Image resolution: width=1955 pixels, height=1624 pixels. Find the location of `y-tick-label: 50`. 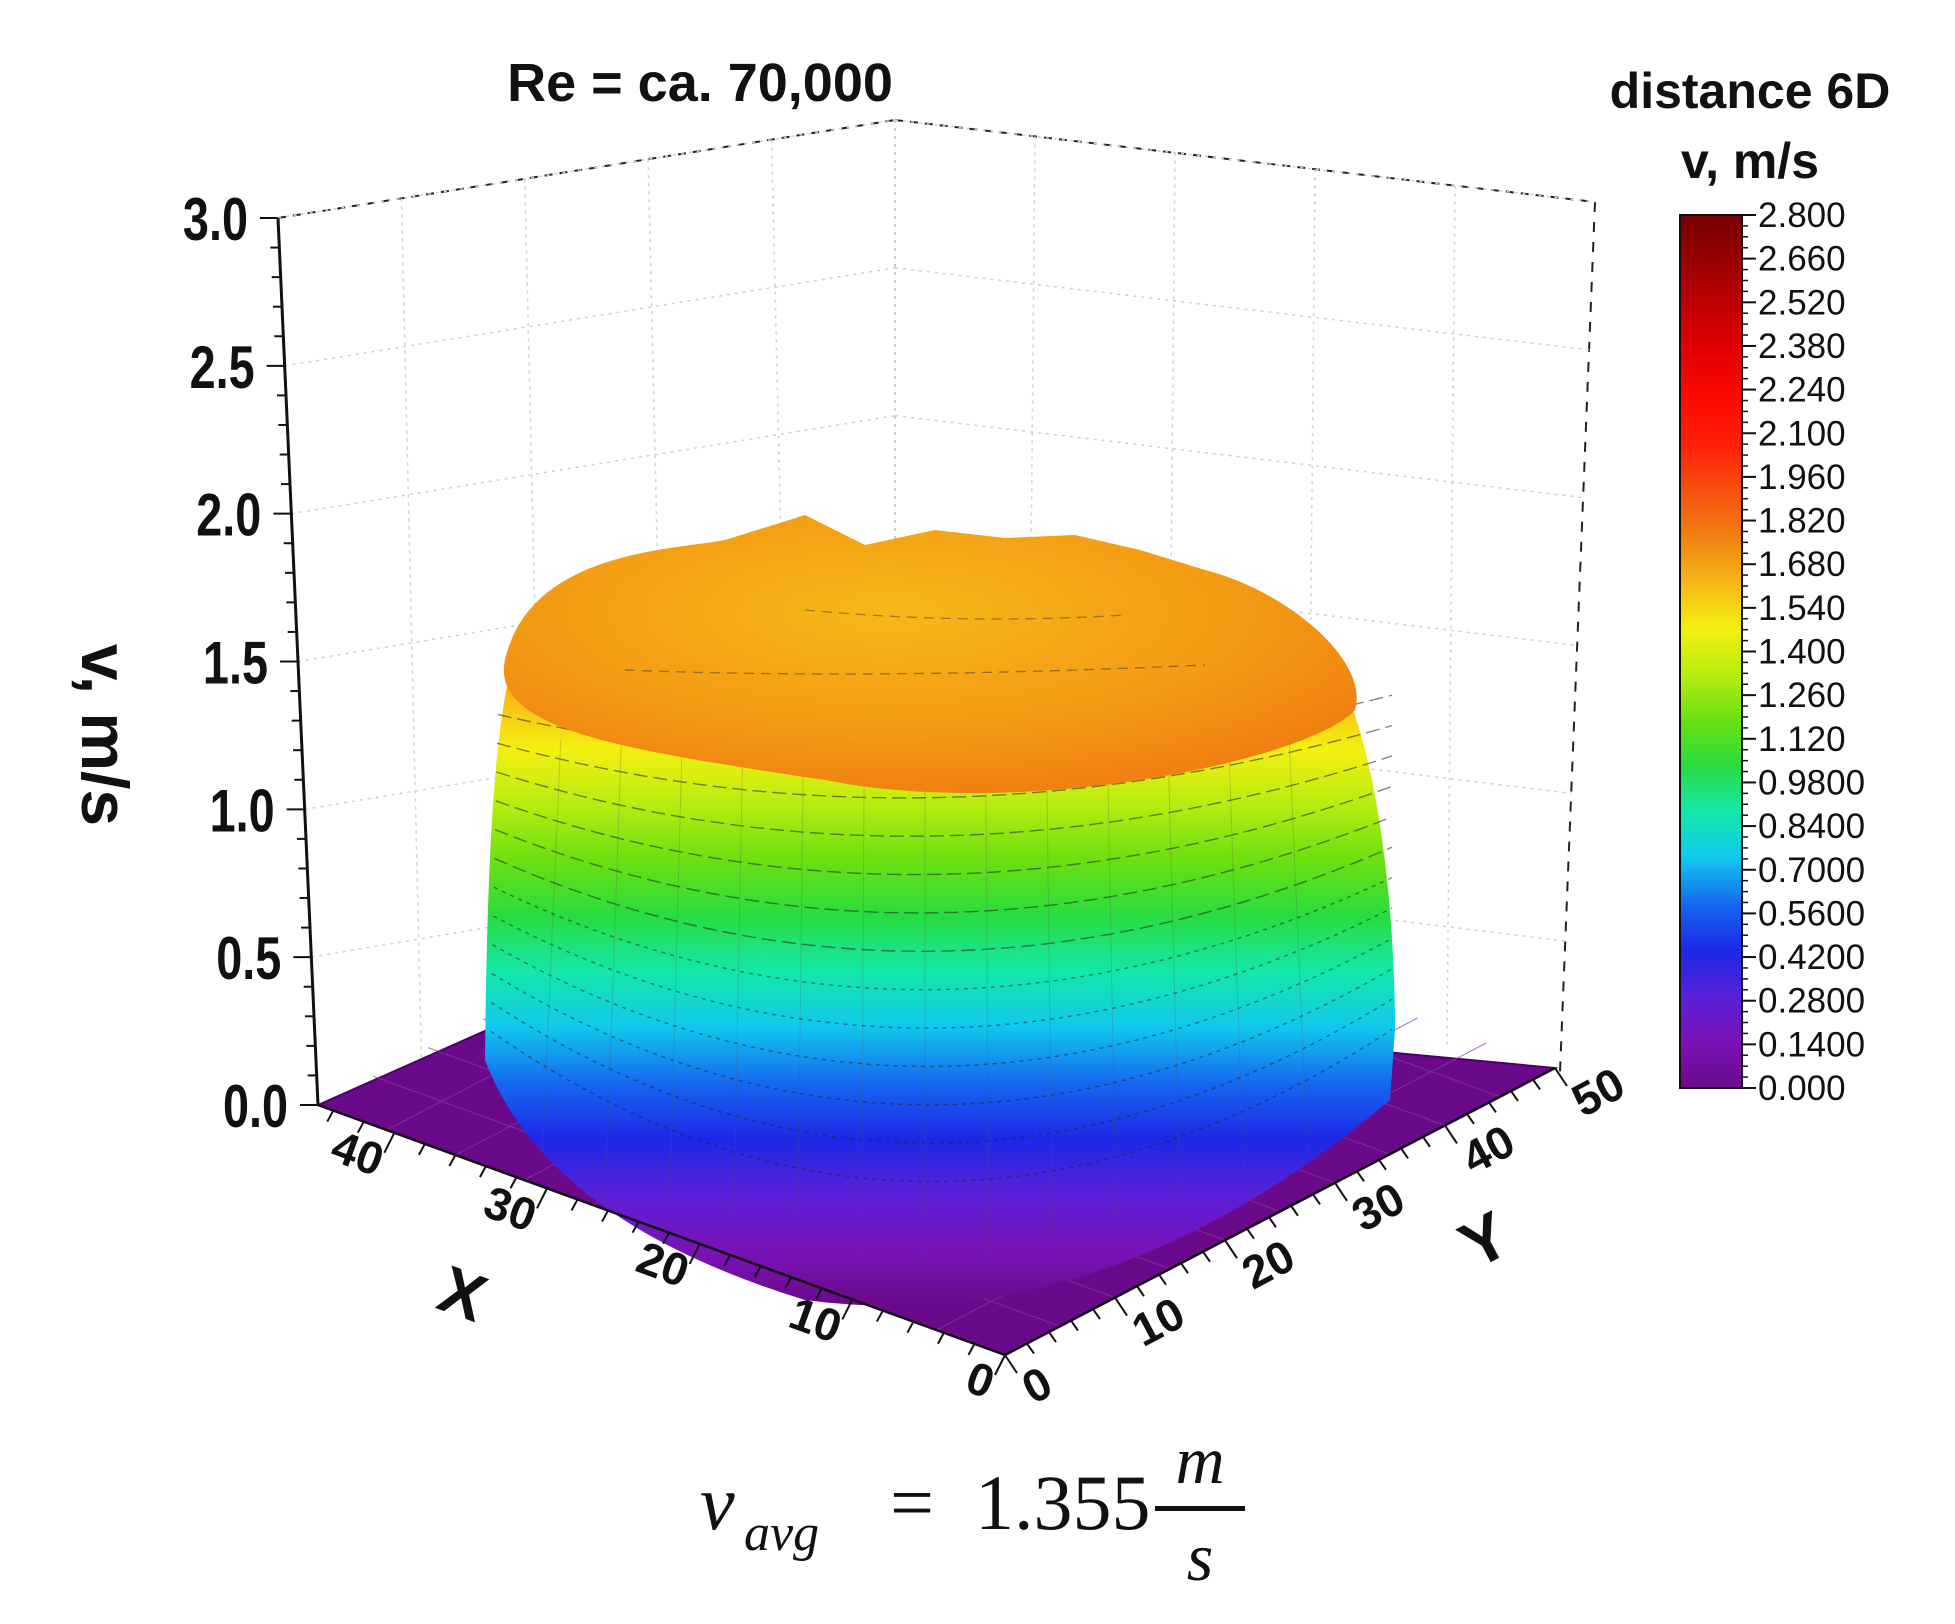

y-tick-label: 50 is located at coordinates (1598, 1092).